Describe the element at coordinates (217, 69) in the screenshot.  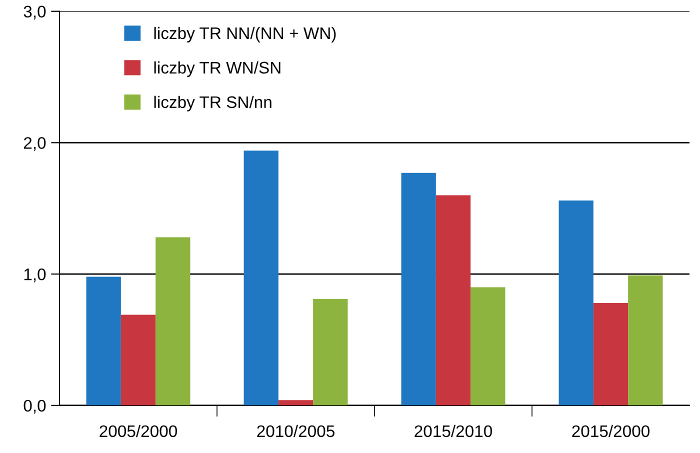
I see `legend-label: liczby TR WN/SN` at that location.